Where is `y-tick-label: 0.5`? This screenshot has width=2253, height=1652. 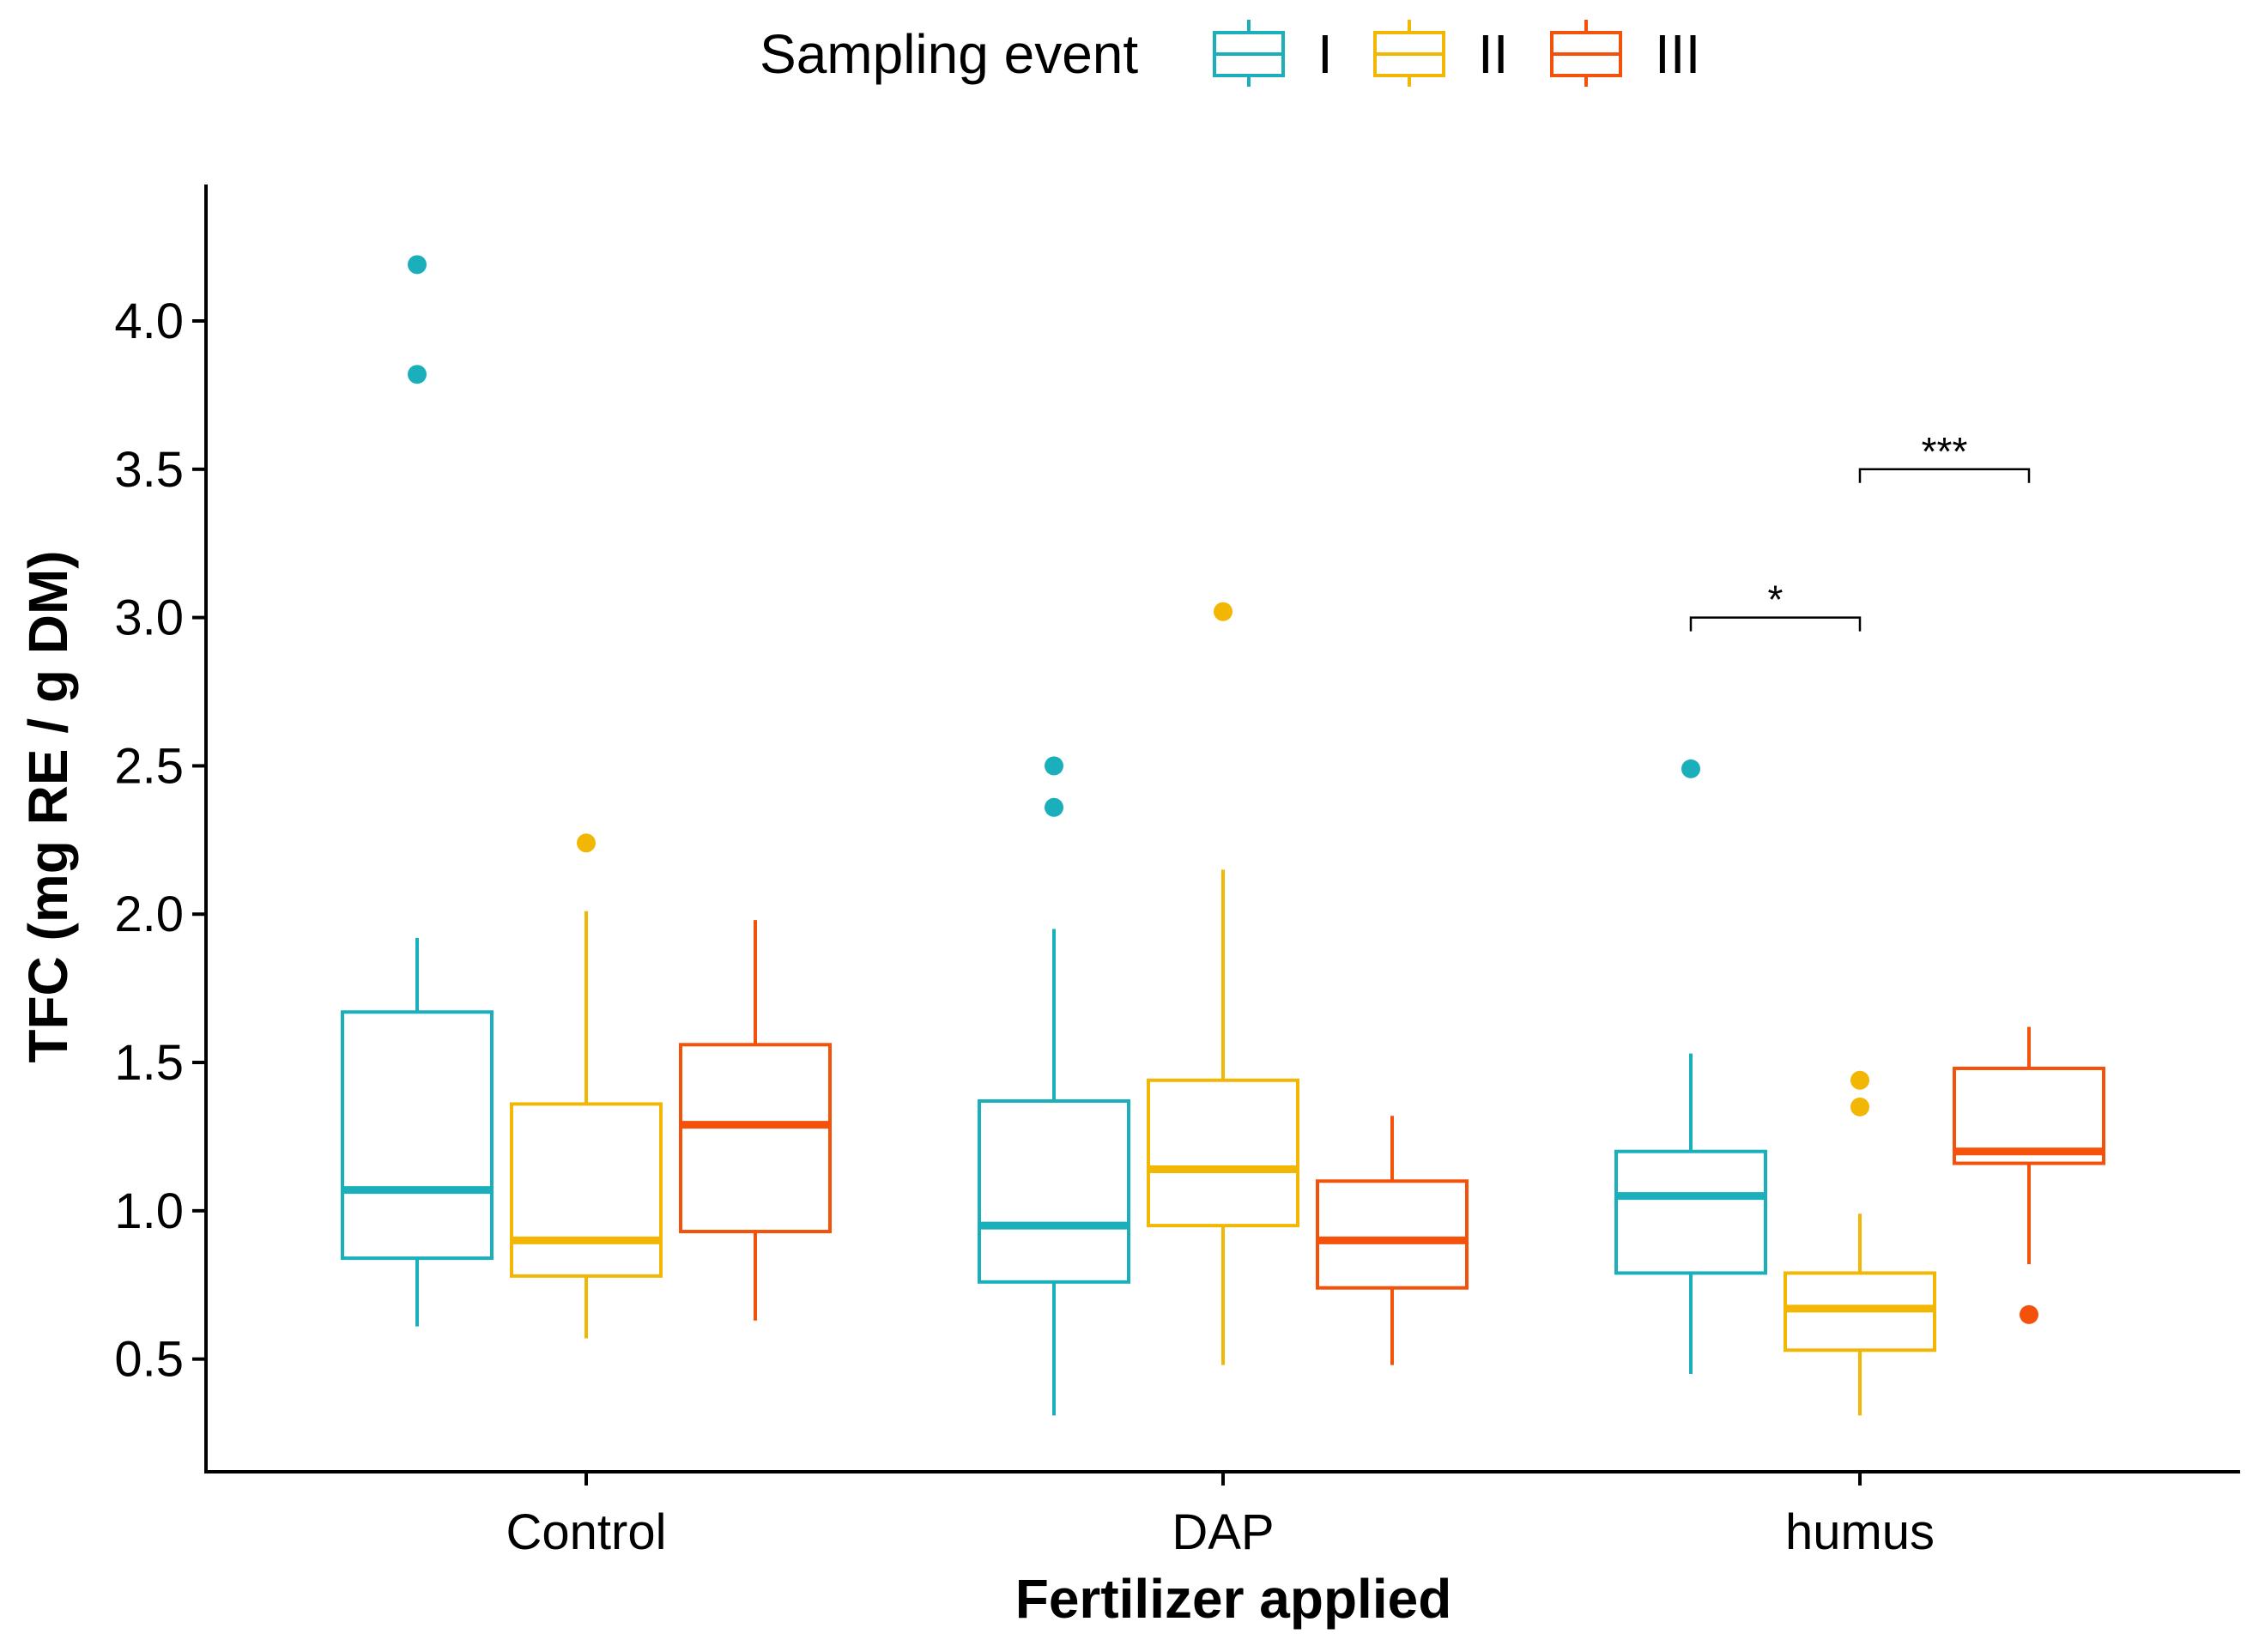 y-tick-label: 0.5 is located at coordinates (149, 1360).